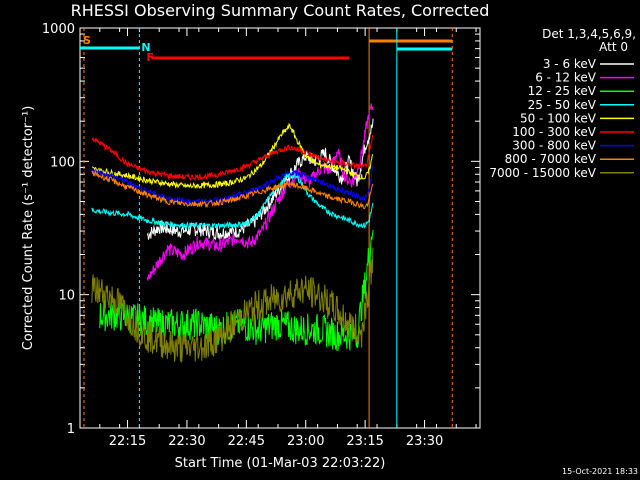 The height and width of the screenshot is (480, 640). I want to click on legend-label: 800 - 7000 keV, so click(551, 159).